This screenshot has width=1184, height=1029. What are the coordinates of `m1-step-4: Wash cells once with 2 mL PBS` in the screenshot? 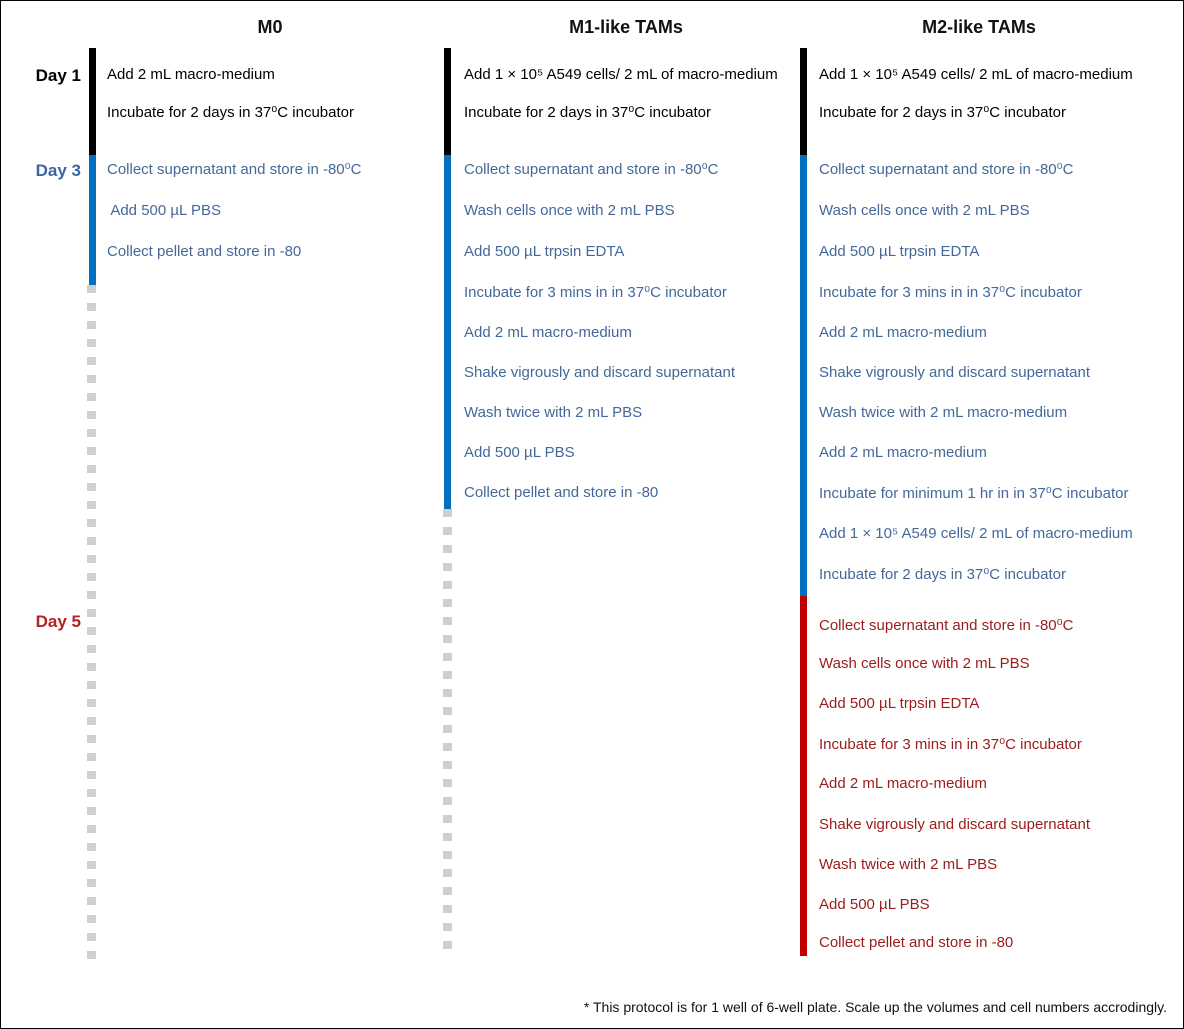 It's located at (569, 210).